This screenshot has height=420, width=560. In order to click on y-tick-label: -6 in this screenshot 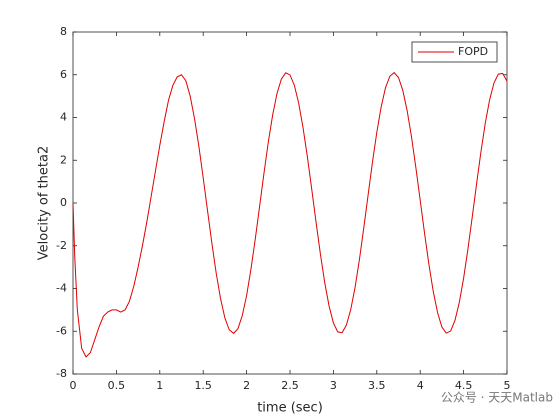, I will do `click(61, 330)`.